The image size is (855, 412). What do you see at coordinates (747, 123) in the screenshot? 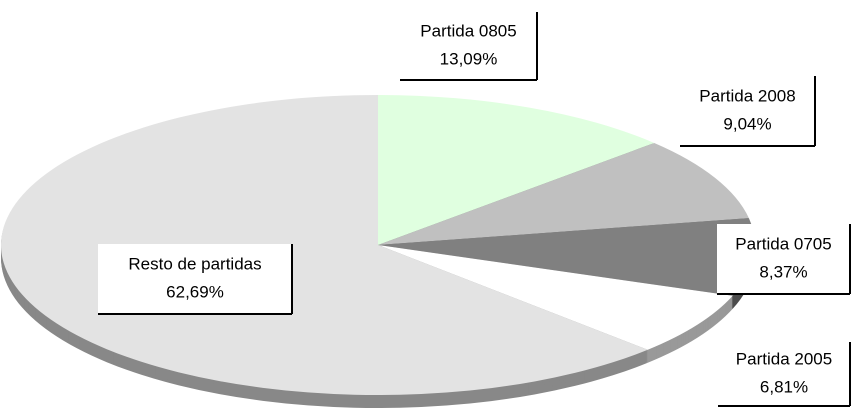
I see `slice-value-label: 9,04%` at bounding box center [747, 123].